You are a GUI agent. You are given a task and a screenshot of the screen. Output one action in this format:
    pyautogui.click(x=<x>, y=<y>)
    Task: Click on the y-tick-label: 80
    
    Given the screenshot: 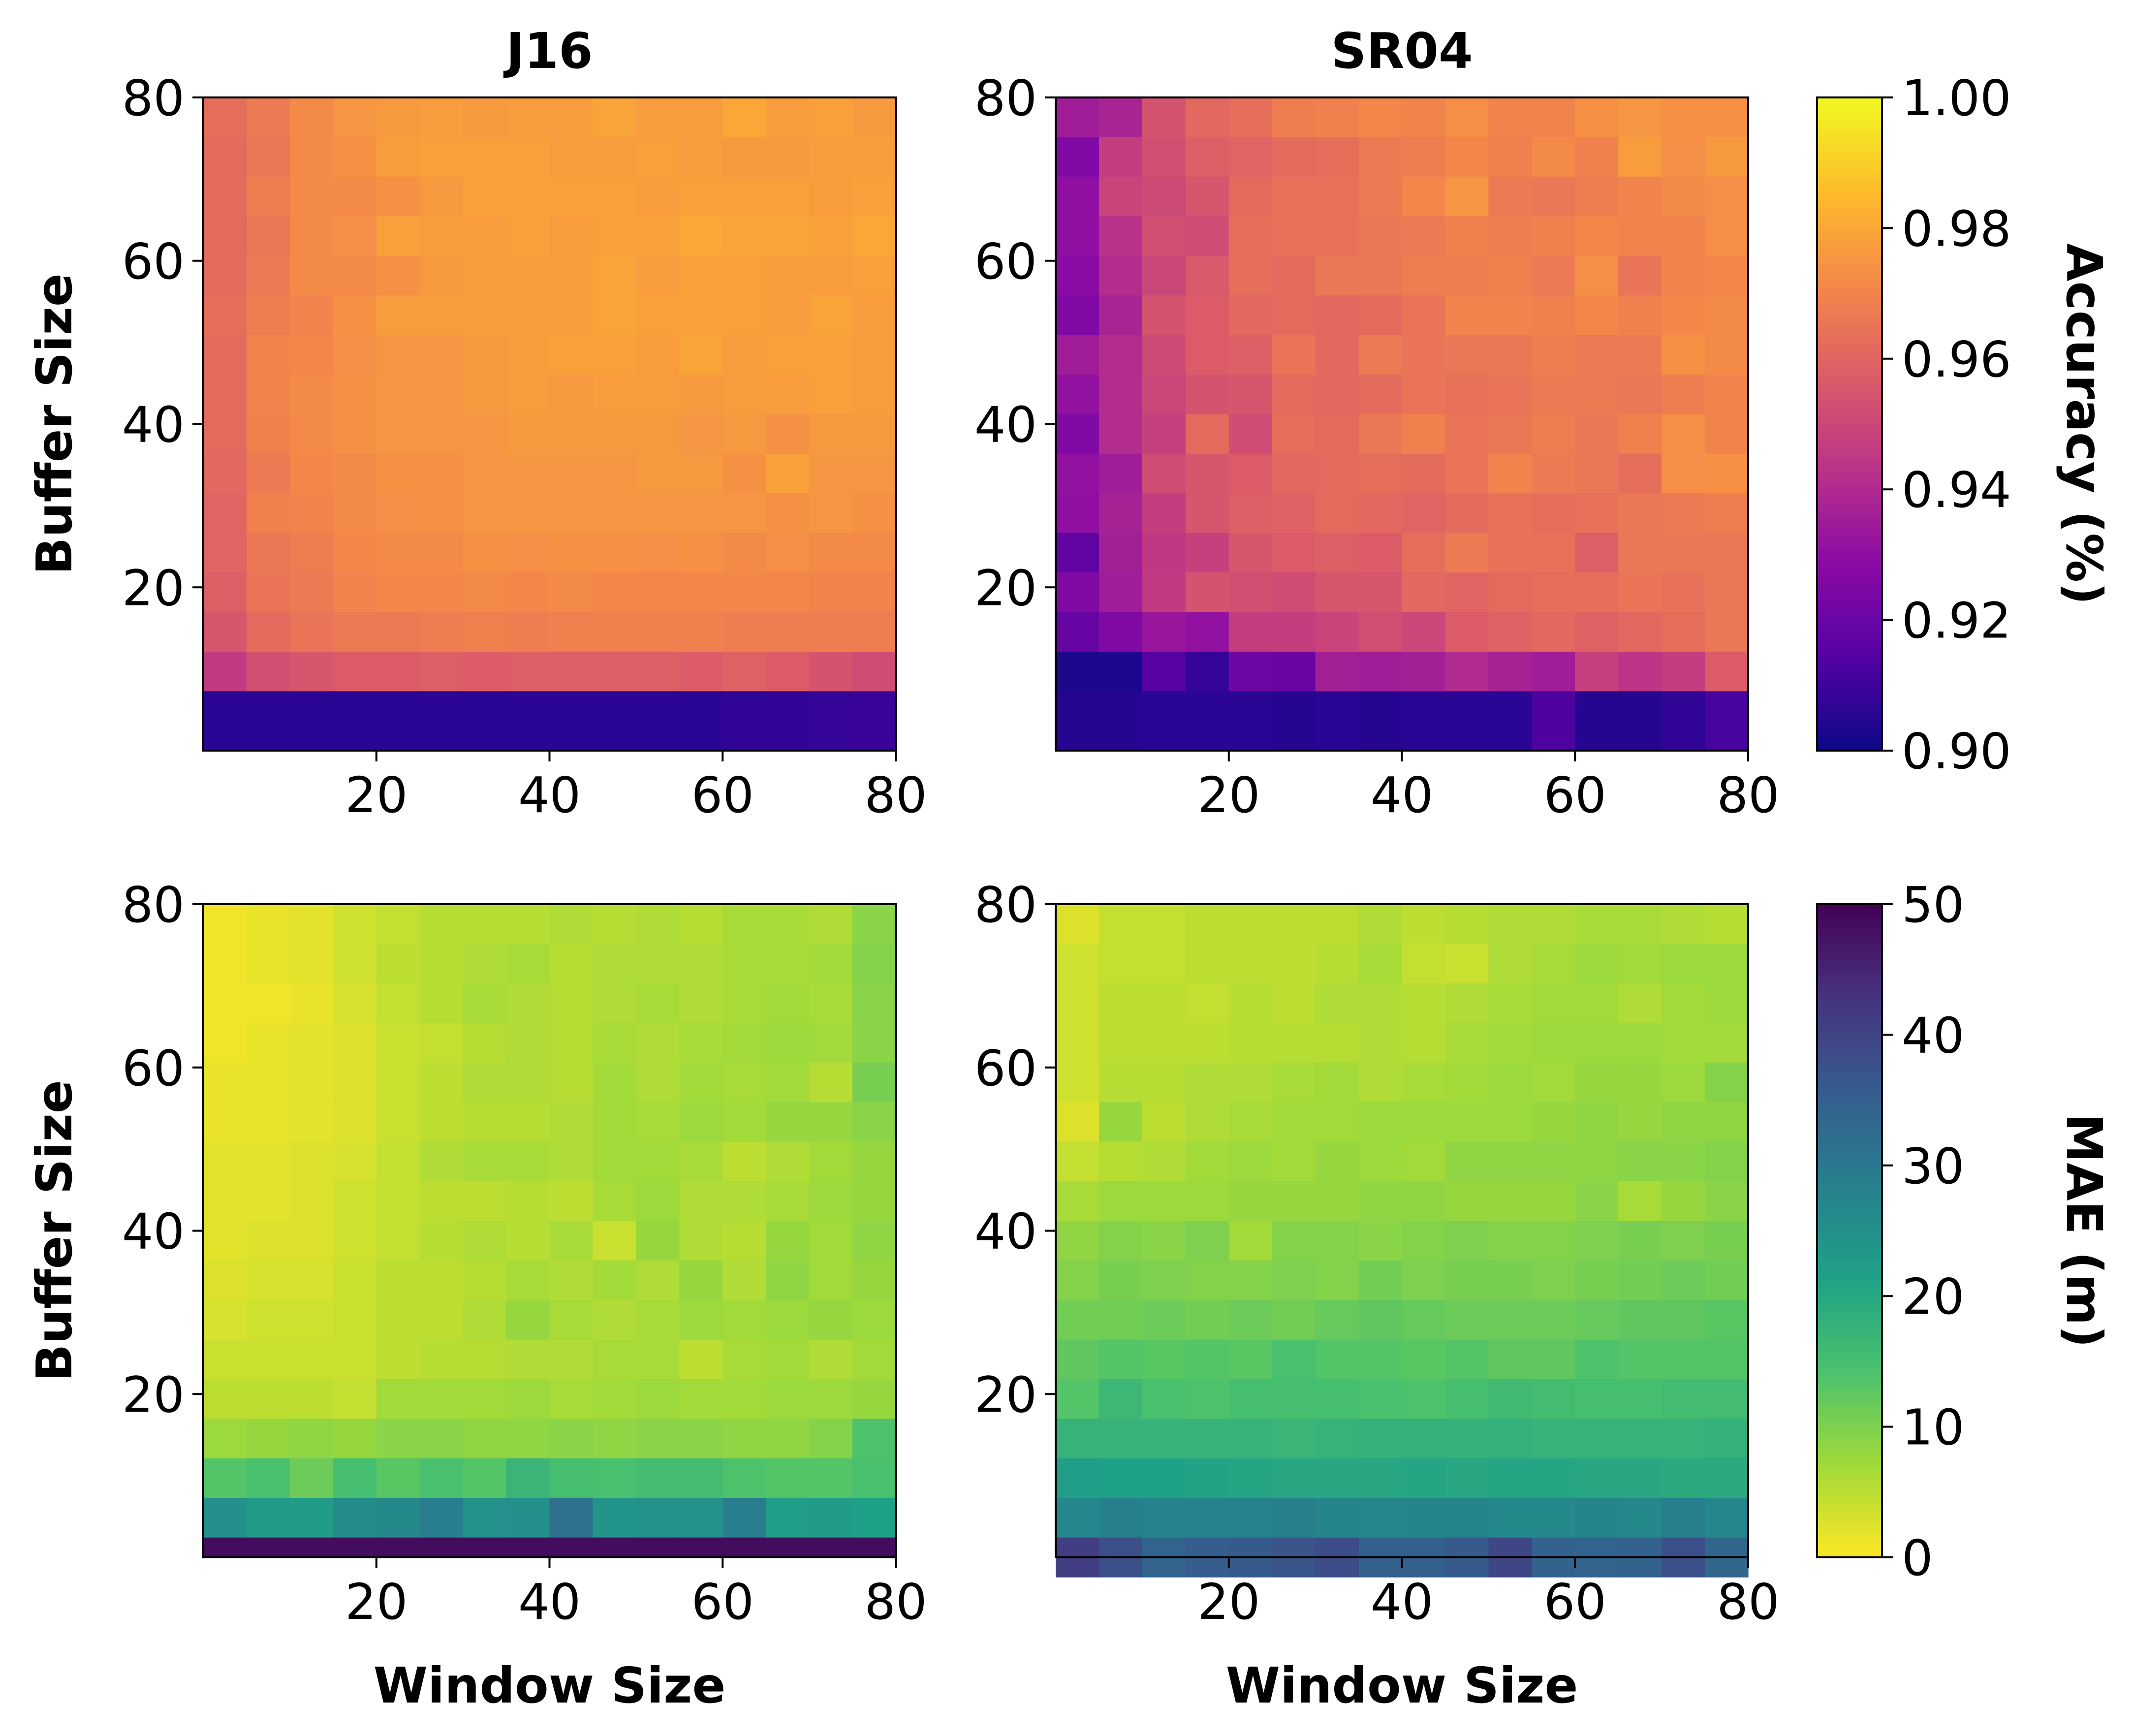 What is the action you would take?
    pyautogui.click(x=154, y=98)
    